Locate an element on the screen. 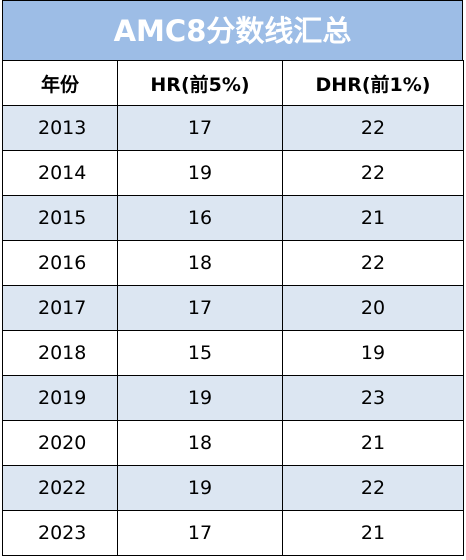 The height and width of the screenshot is (560, 466). table-row: 2015 16 21 is located at coordinates (233, 218).